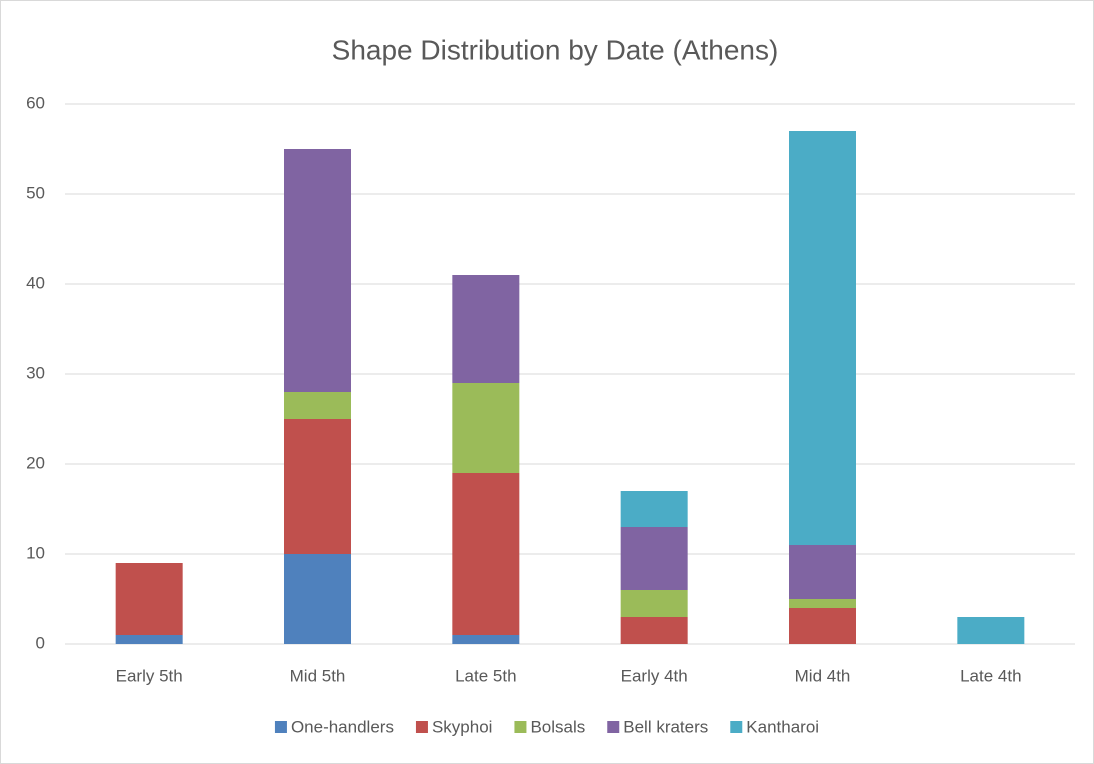 Image resolution: width=1094 pixels, height=764 pixels. I want to click on legend-label: Bell kraters, so click(665, 726).